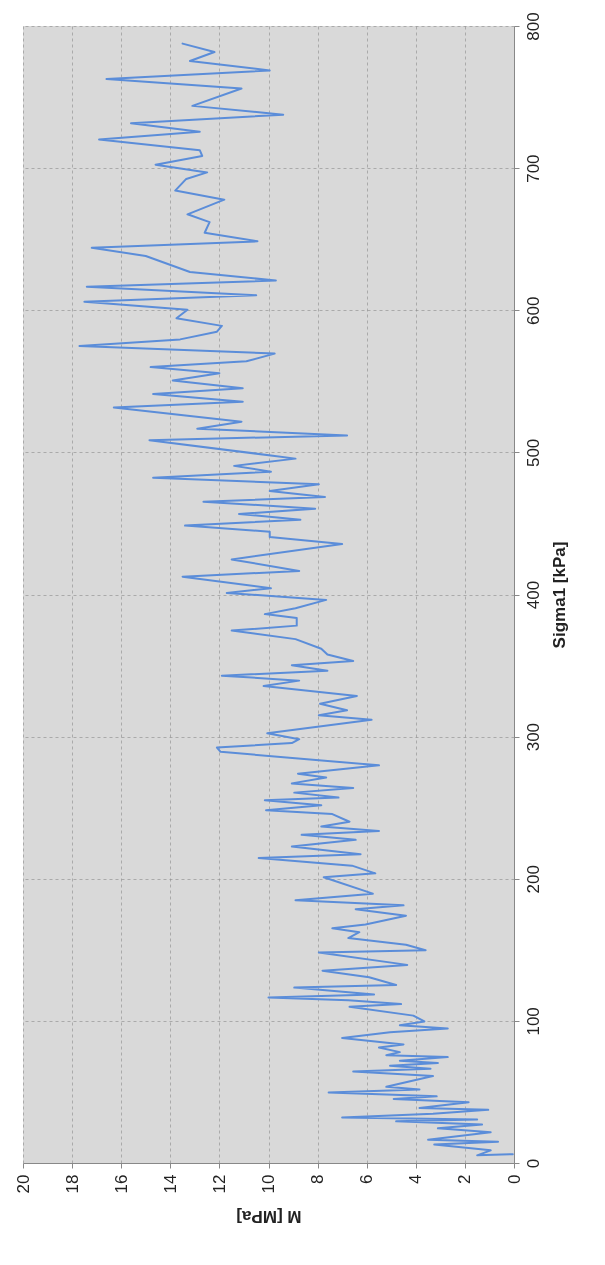  What do you see at coordinates (318, 1179) in the screenshot?
I see `x-tick-label: 8` at bounding box center [318, 1179].